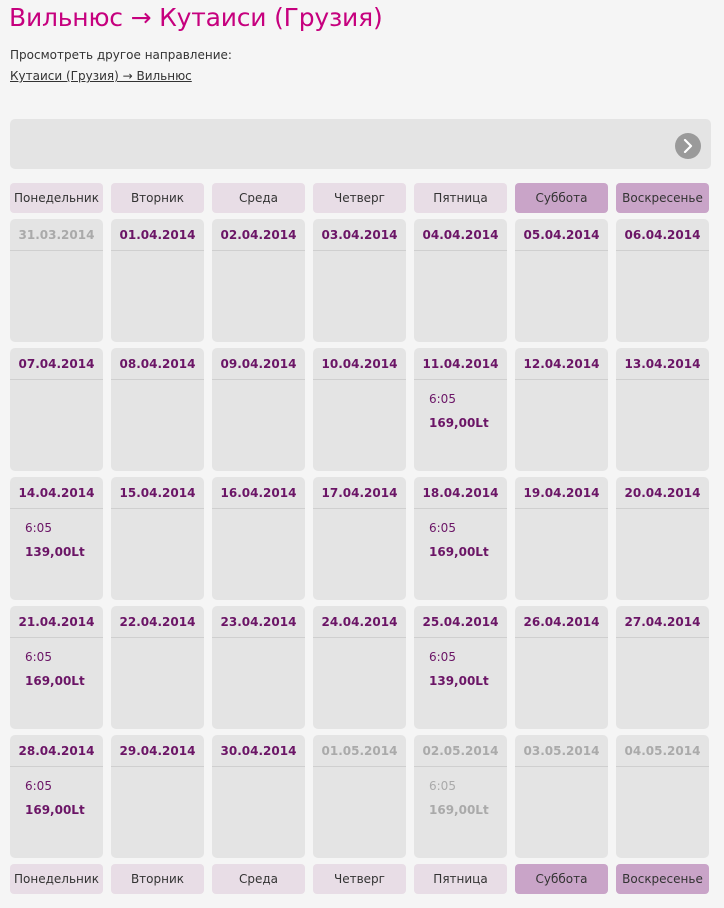 The height and width of the screenshot is (908, 724). Describe the element at coordinates (56, 235) in the screenshot. I see `cell-date: 31.03.2014` at that location.